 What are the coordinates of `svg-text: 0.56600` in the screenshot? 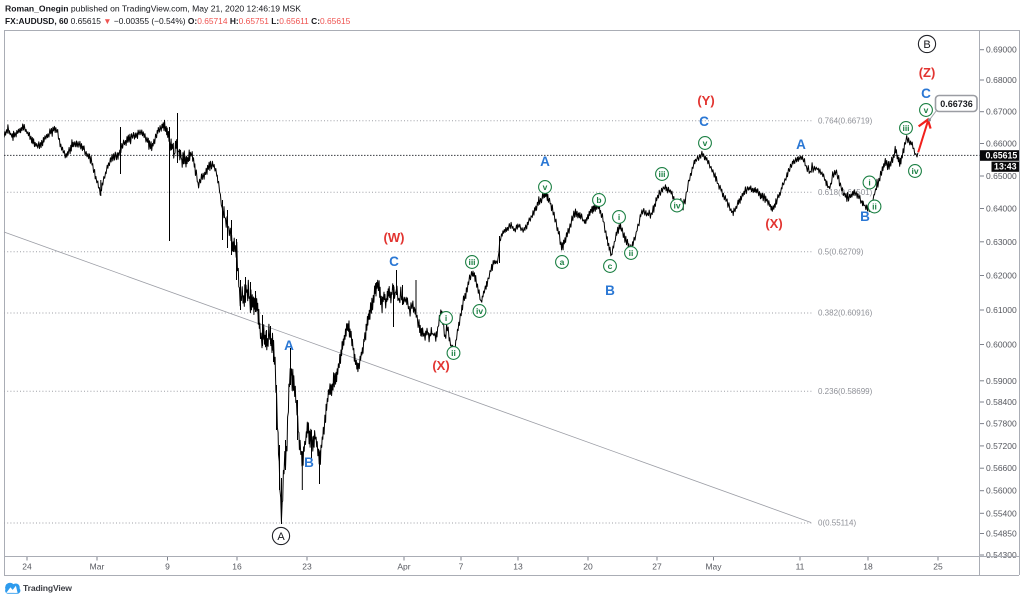 It's located at (1001, 468).